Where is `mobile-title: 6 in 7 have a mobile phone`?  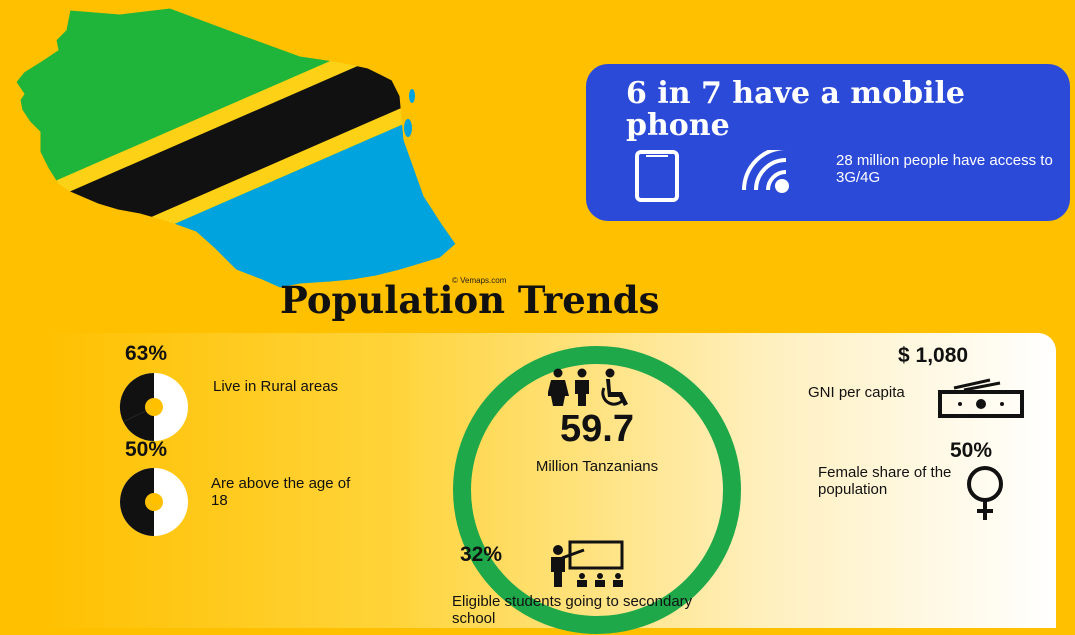
mobile-title: 6 in 7 have a mobile phone is located at coordinates (795, 109).